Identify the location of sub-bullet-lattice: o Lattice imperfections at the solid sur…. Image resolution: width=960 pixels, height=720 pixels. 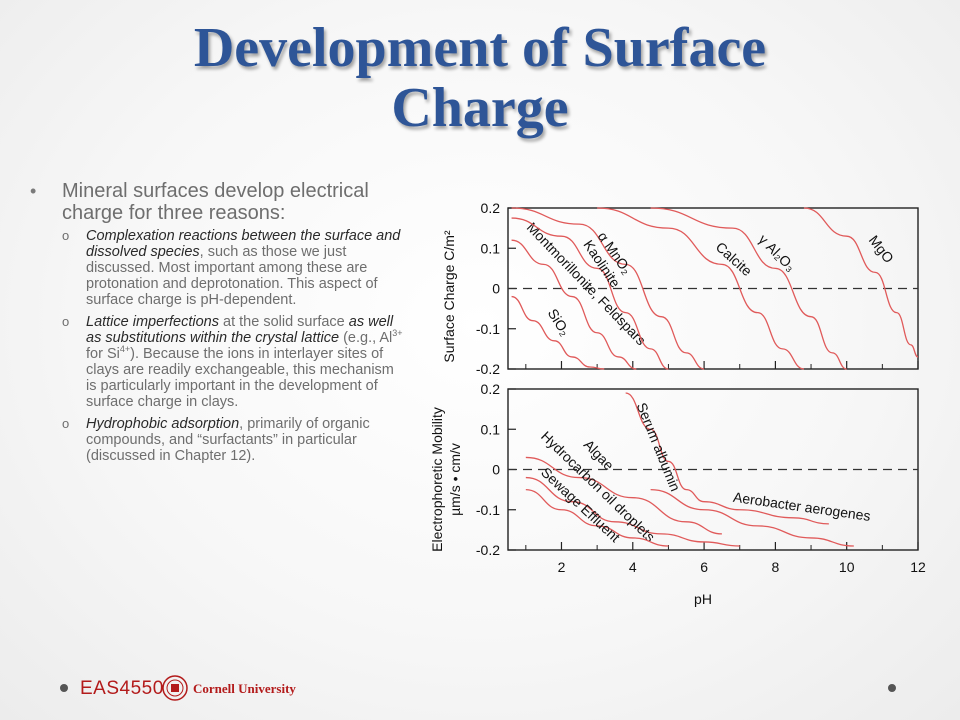
(219, 362).